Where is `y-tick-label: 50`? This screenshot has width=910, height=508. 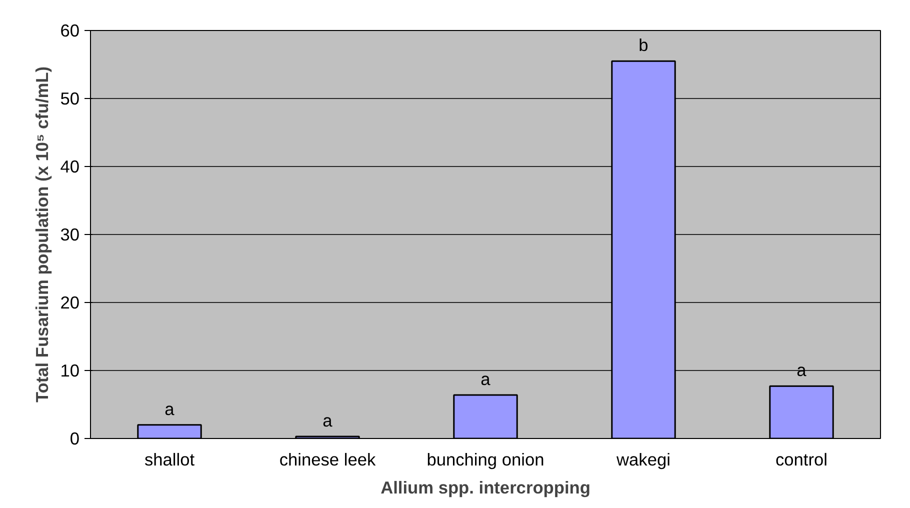
y-tick-label: 50 is located at coordinates (70, 98).